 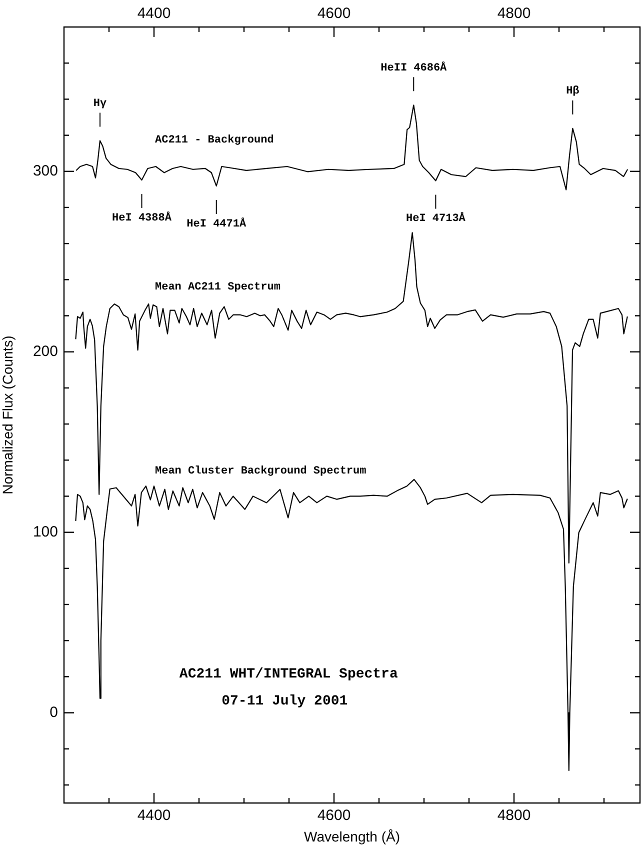 I want to click on annotation: Hγ, so click(x=100, y=104).